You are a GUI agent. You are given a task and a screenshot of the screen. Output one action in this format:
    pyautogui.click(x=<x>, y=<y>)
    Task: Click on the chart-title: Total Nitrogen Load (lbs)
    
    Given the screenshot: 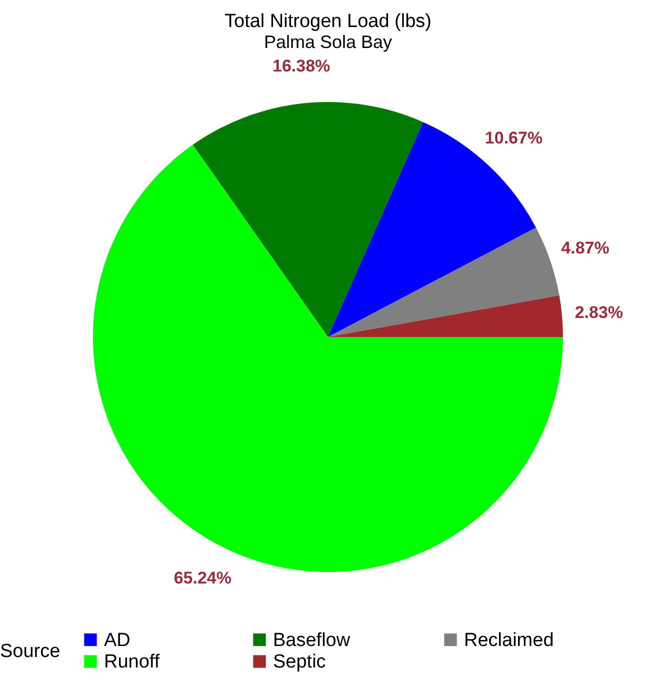 What is the action you would take?
    pyautogui.click(x=328, y=21)
    